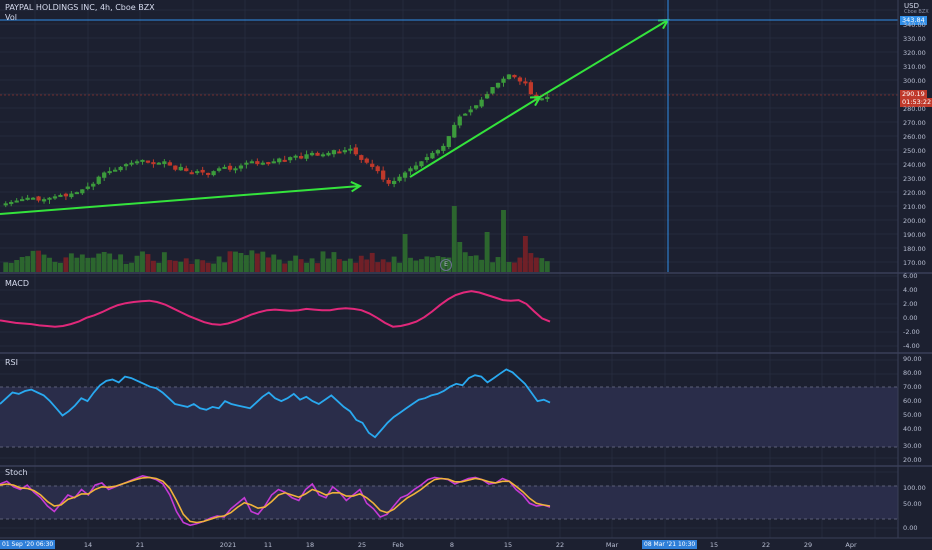 The height and width of the screenshot is (550, 932). I want to click on price-tick: 200.00, so click(914, 221).